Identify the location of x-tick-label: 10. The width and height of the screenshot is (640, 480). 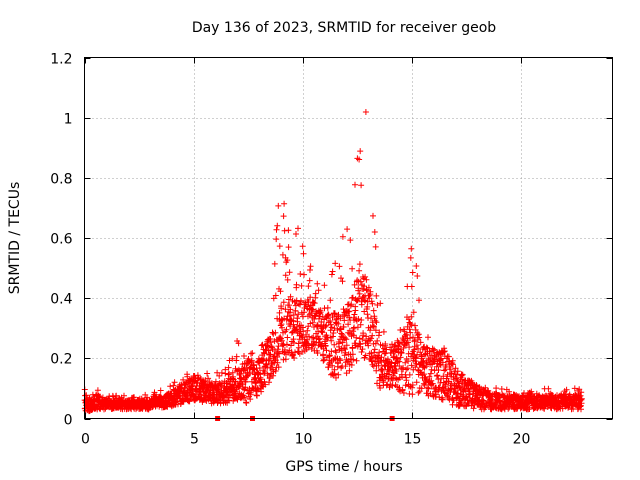
(304, 440).